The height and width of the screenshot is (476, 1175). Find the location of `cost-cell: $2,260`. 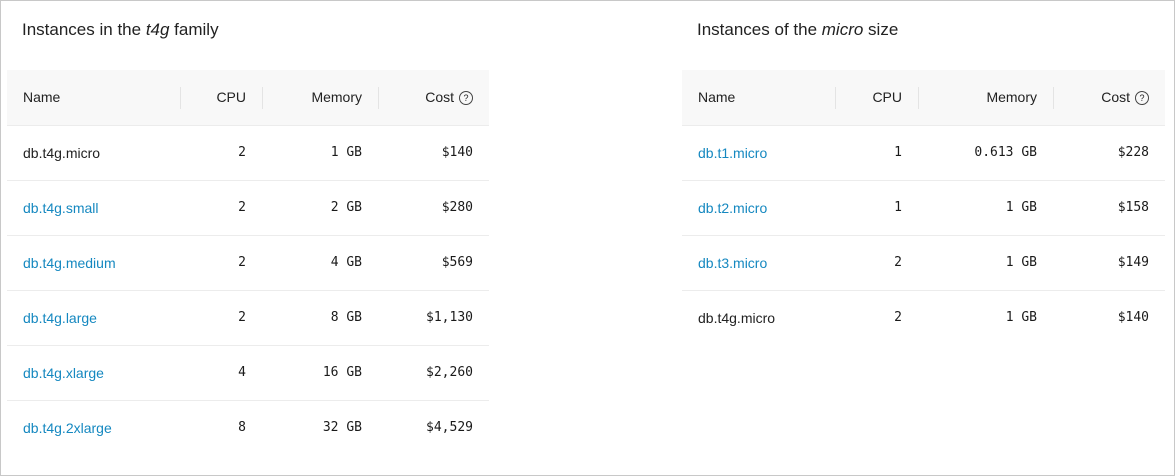

cost-cell: $2,260 is located at coordinates (449, 372).